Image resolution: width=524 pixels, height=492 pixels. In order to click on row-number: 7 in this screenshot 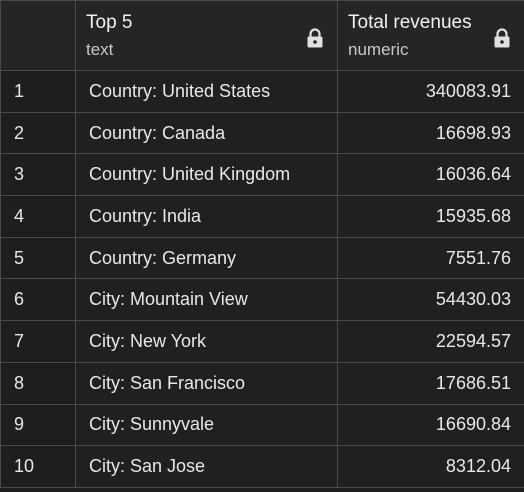, I will do `click(38, 341)`.